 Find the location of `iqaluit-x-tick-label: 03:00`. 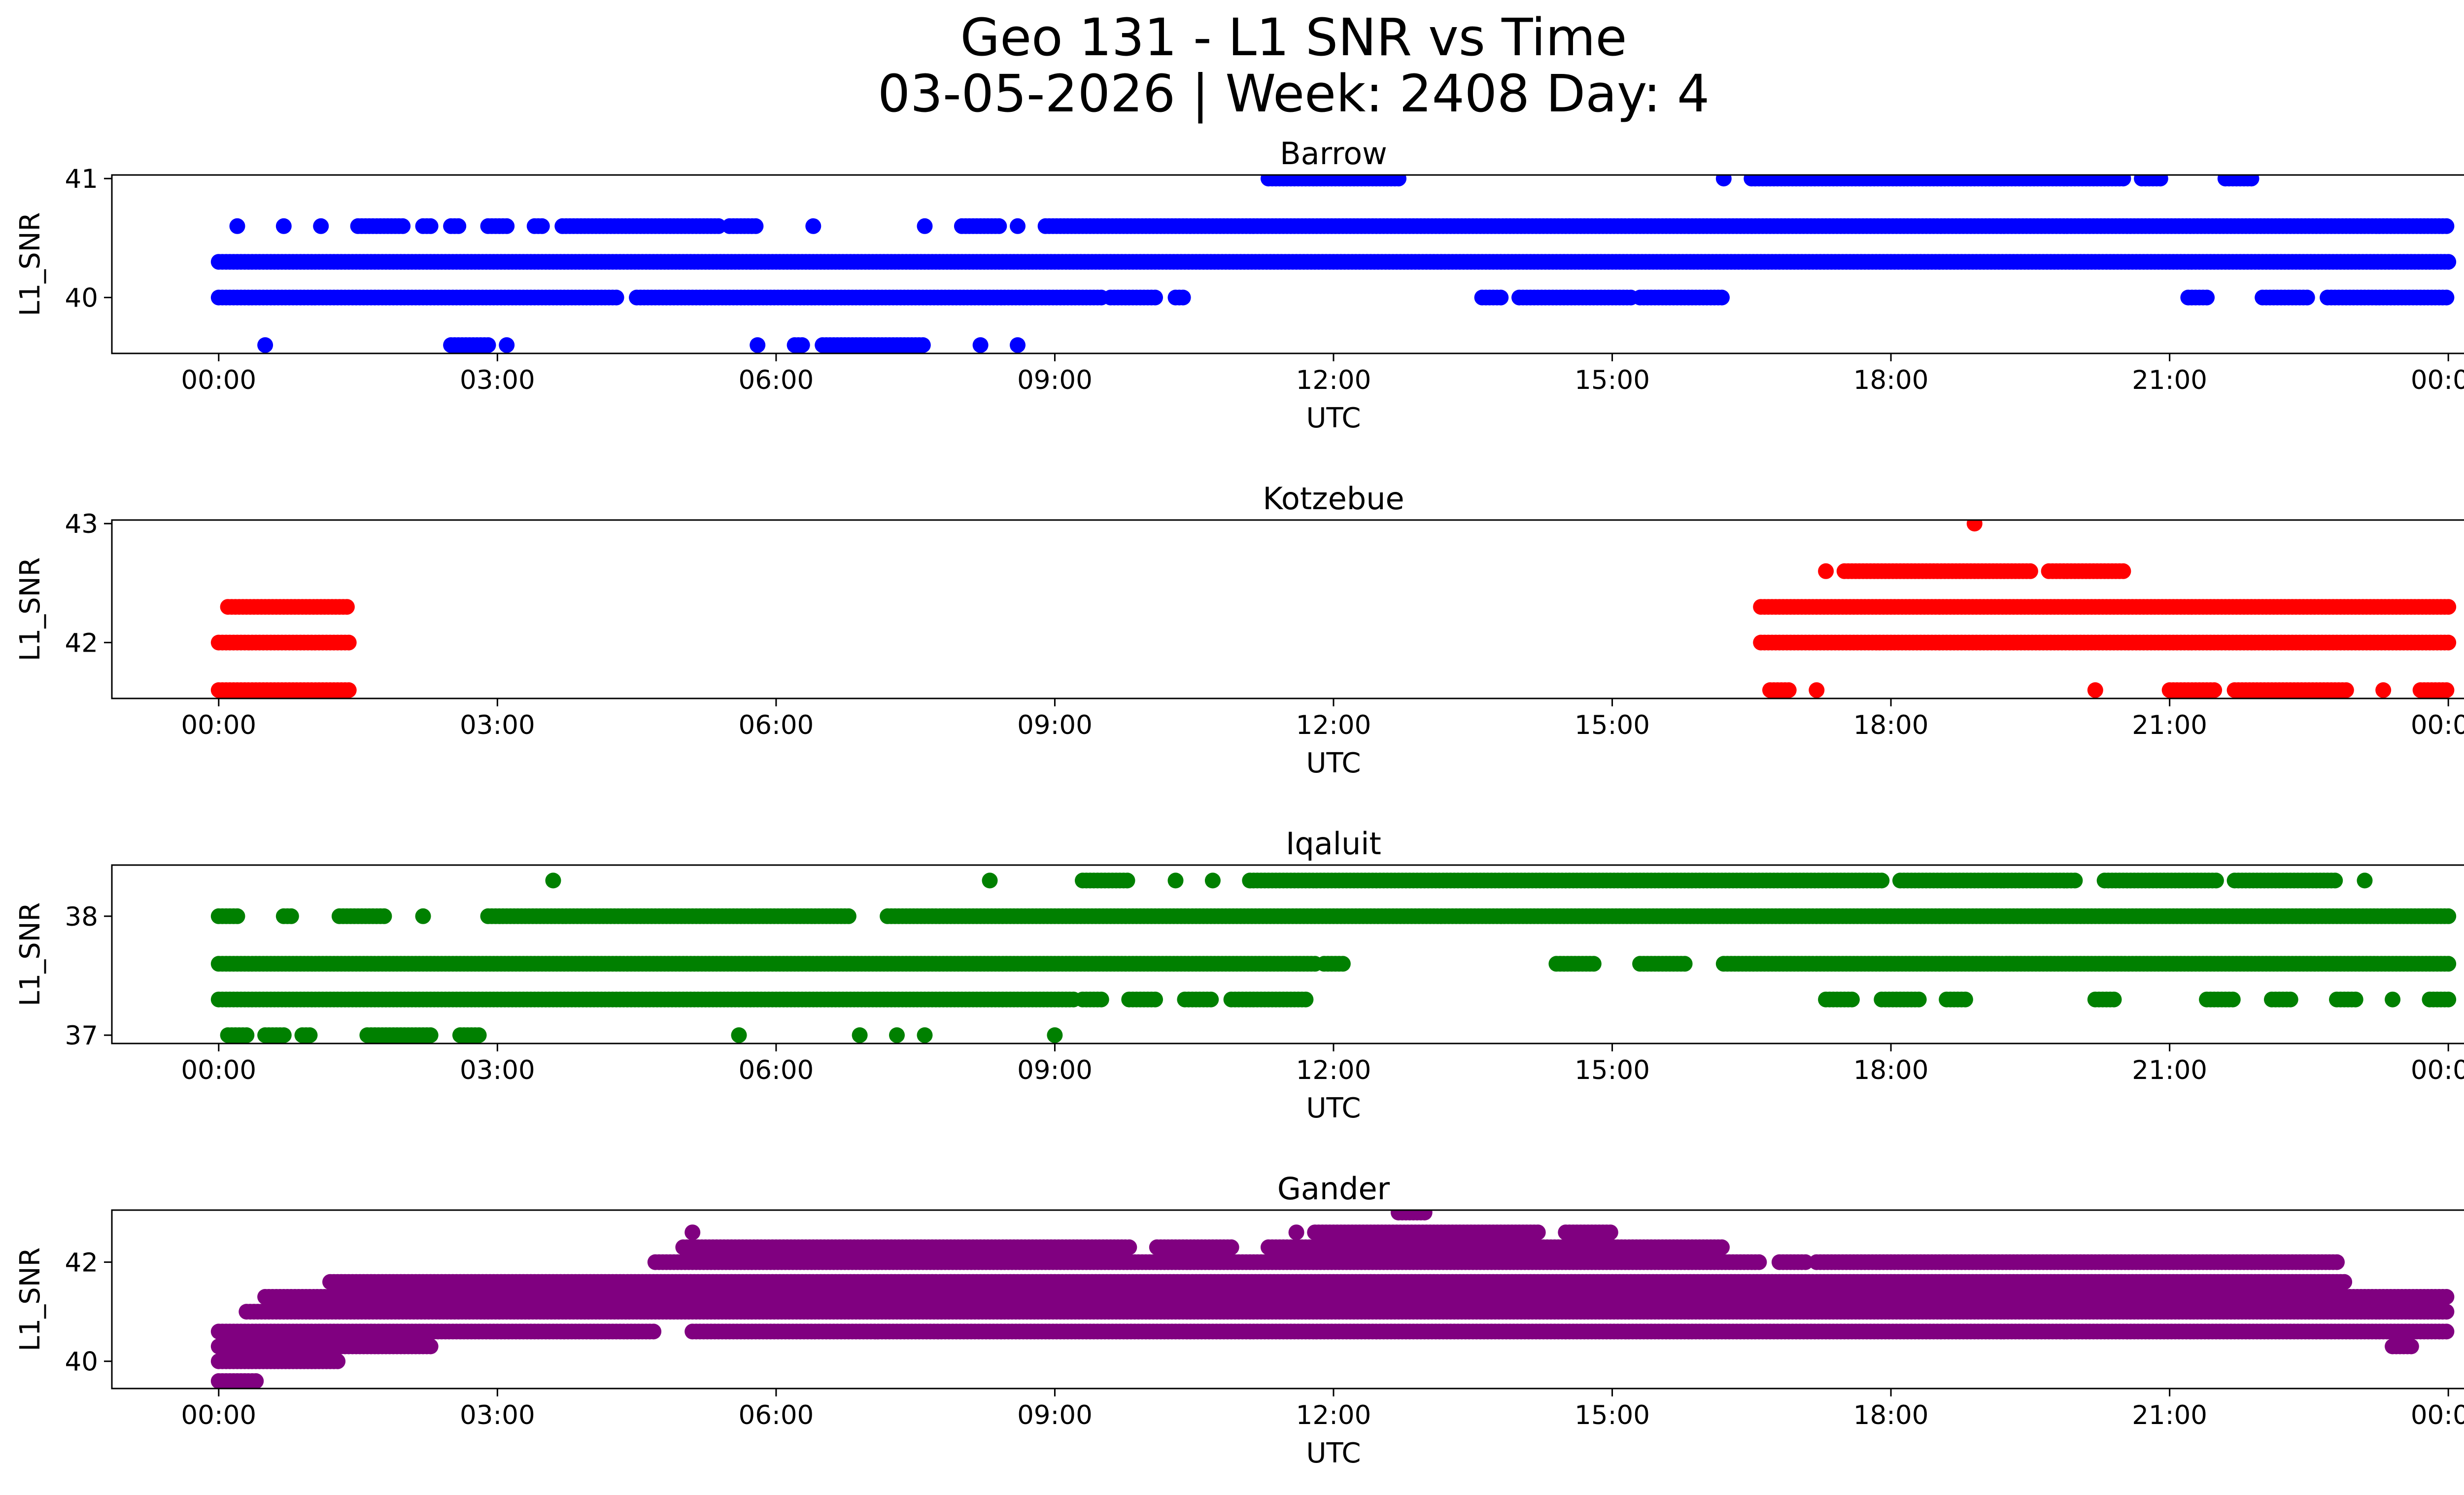

iqaluit-x-tick-label: 03:00 is located at coordinates (497, 1070).